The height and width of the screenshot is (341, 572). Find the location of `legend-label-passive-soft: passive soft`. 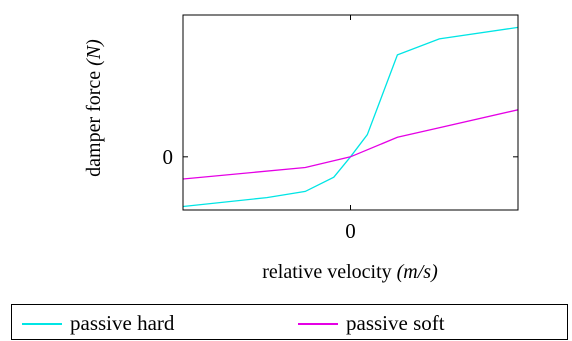

legend-label-passive-soft: passive soft is located at coordinates (395, 323).